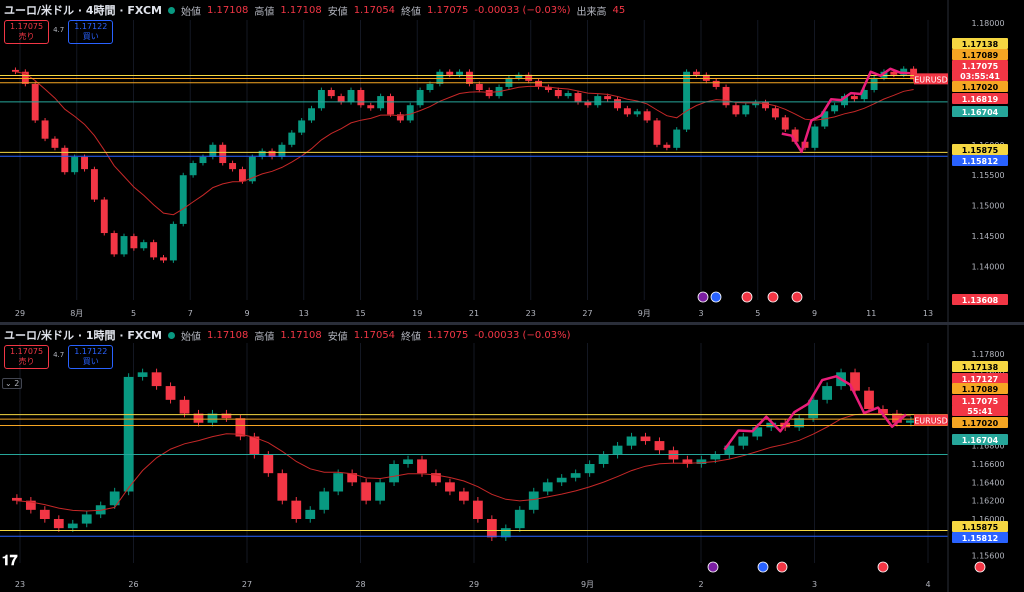 The width and height of the screenshot is (1024, 592). What do you see at coordinates (133, 584) in the screenshot?
I see `x-axis-tick-label: 26` at bounding box center [133, 584].